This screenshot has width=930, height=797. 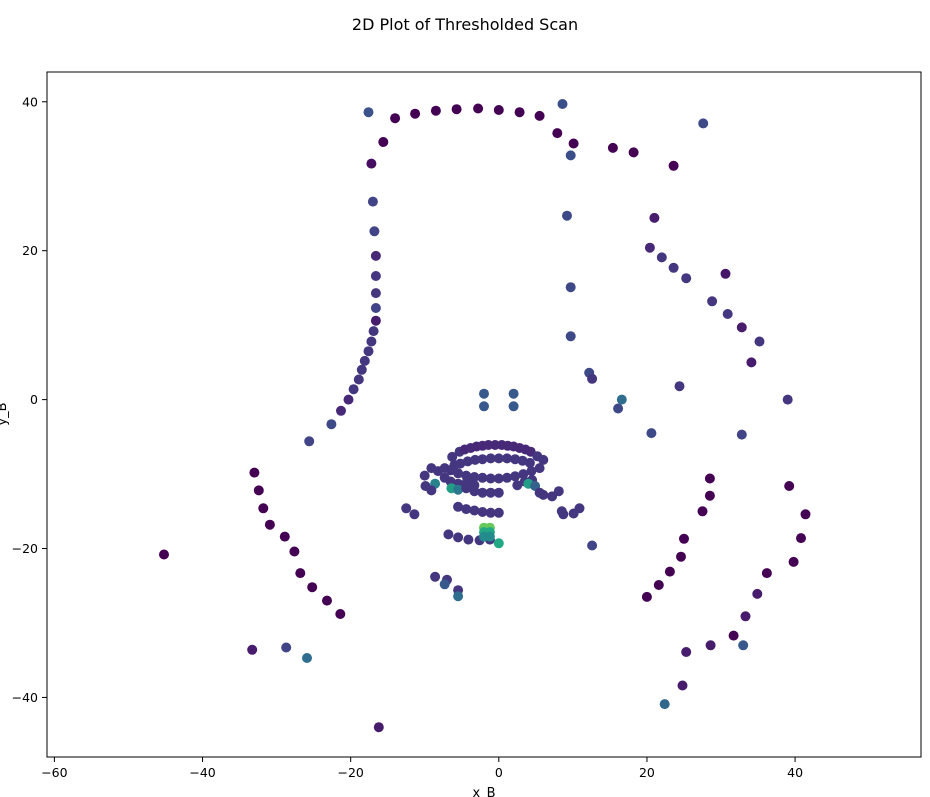 I want to click on x-tick-label: 40, so click(x=795, y=772).